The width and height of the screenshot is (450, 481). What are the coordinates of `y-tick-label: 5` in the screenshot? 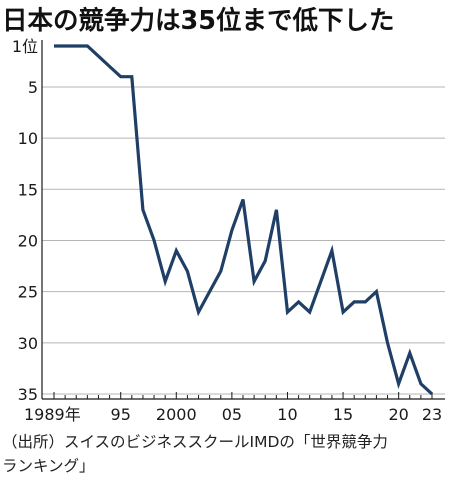 It's located at (33, 87).